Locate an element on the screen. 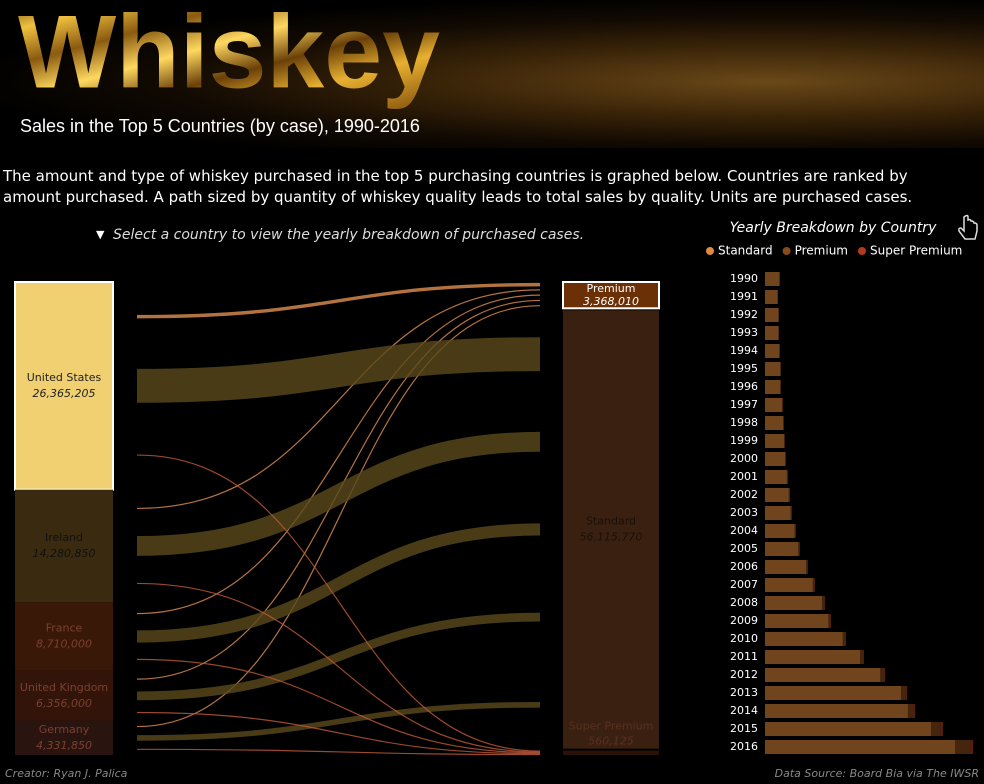 The height and width of the screenshot is (784, 984). year-label: 1993 is located at coordinates (744, 332).